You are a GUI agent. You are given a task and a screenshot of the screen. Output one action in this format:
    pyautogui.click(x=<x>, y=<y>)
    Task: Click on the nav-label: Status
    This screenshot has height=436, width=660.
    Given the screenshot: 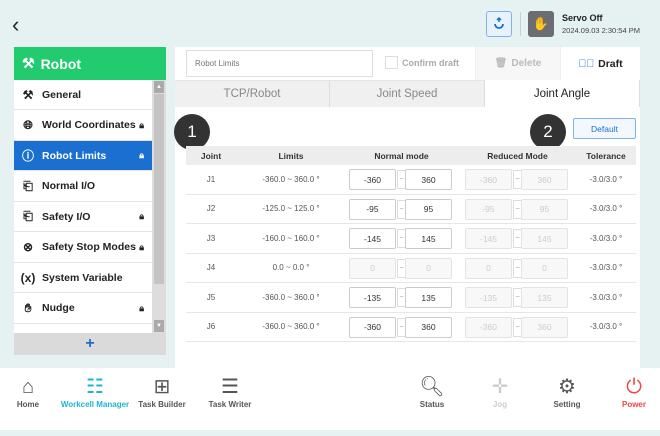 What is the action you would take?
    pyautogui.click(x=432, y=404)
    